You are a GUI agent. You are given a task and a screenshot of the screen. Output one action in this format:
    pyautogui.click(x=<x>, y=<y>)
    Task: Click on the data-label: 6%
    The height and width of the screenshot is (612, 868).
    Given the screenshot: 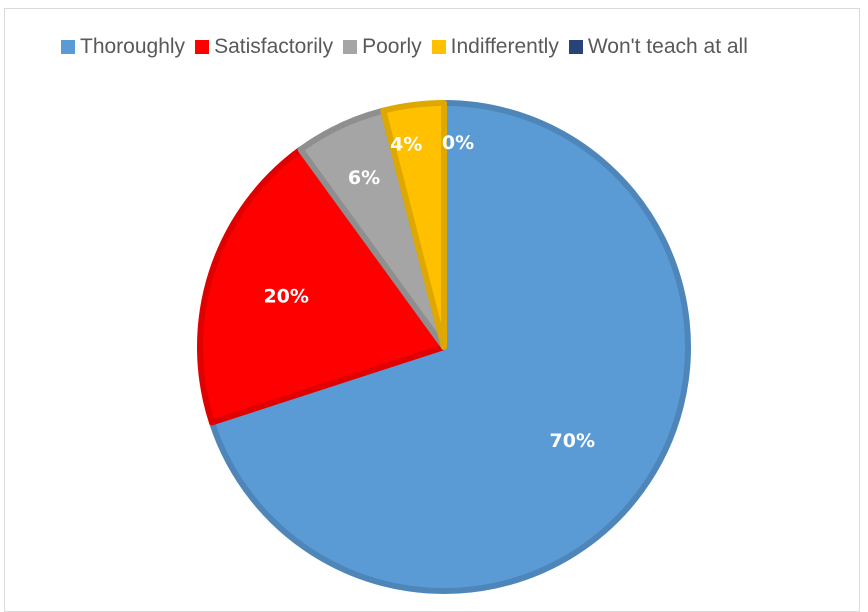 What is the action you would take?
    pyautogui.click(x=364, y=178)
    